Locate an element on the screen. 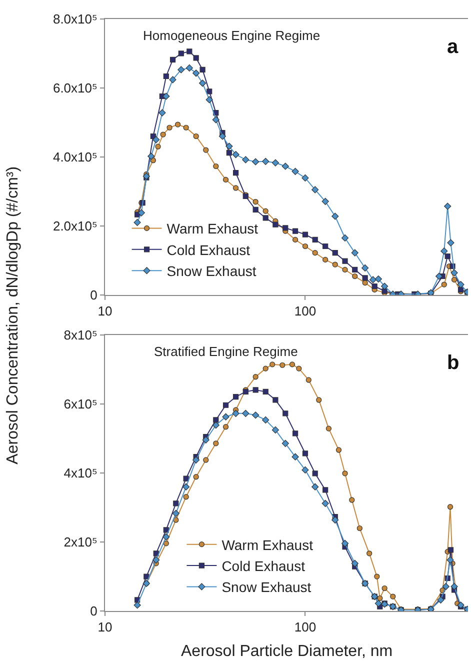 This screenshot has width=471, height=662. annotation: b is located at coordinates (453, 363).